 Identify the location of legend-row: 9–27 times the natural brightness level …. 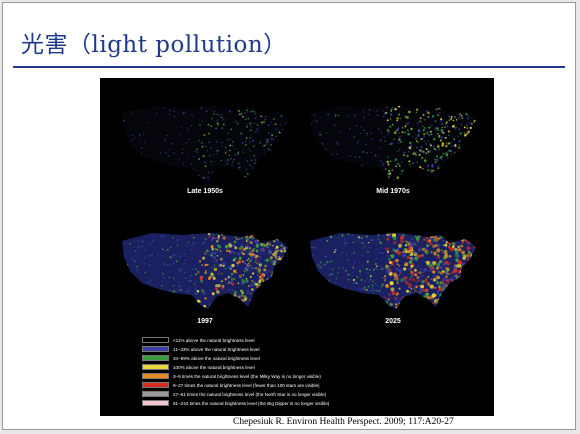
(235, 385).